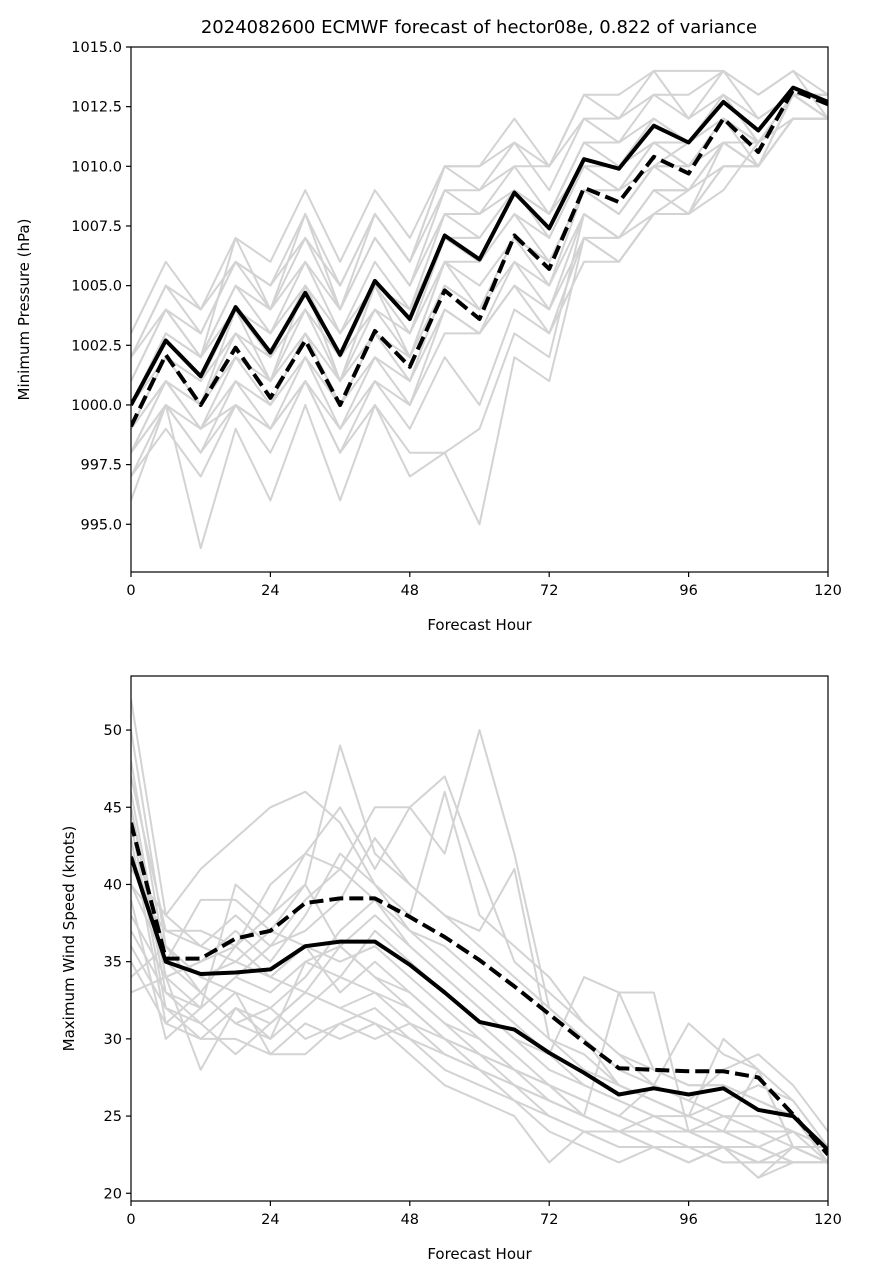  What do you see at coordinates (113, 808) in the screenshot?
I see `y-tick-label: 45` at bounding box center [113, 808].